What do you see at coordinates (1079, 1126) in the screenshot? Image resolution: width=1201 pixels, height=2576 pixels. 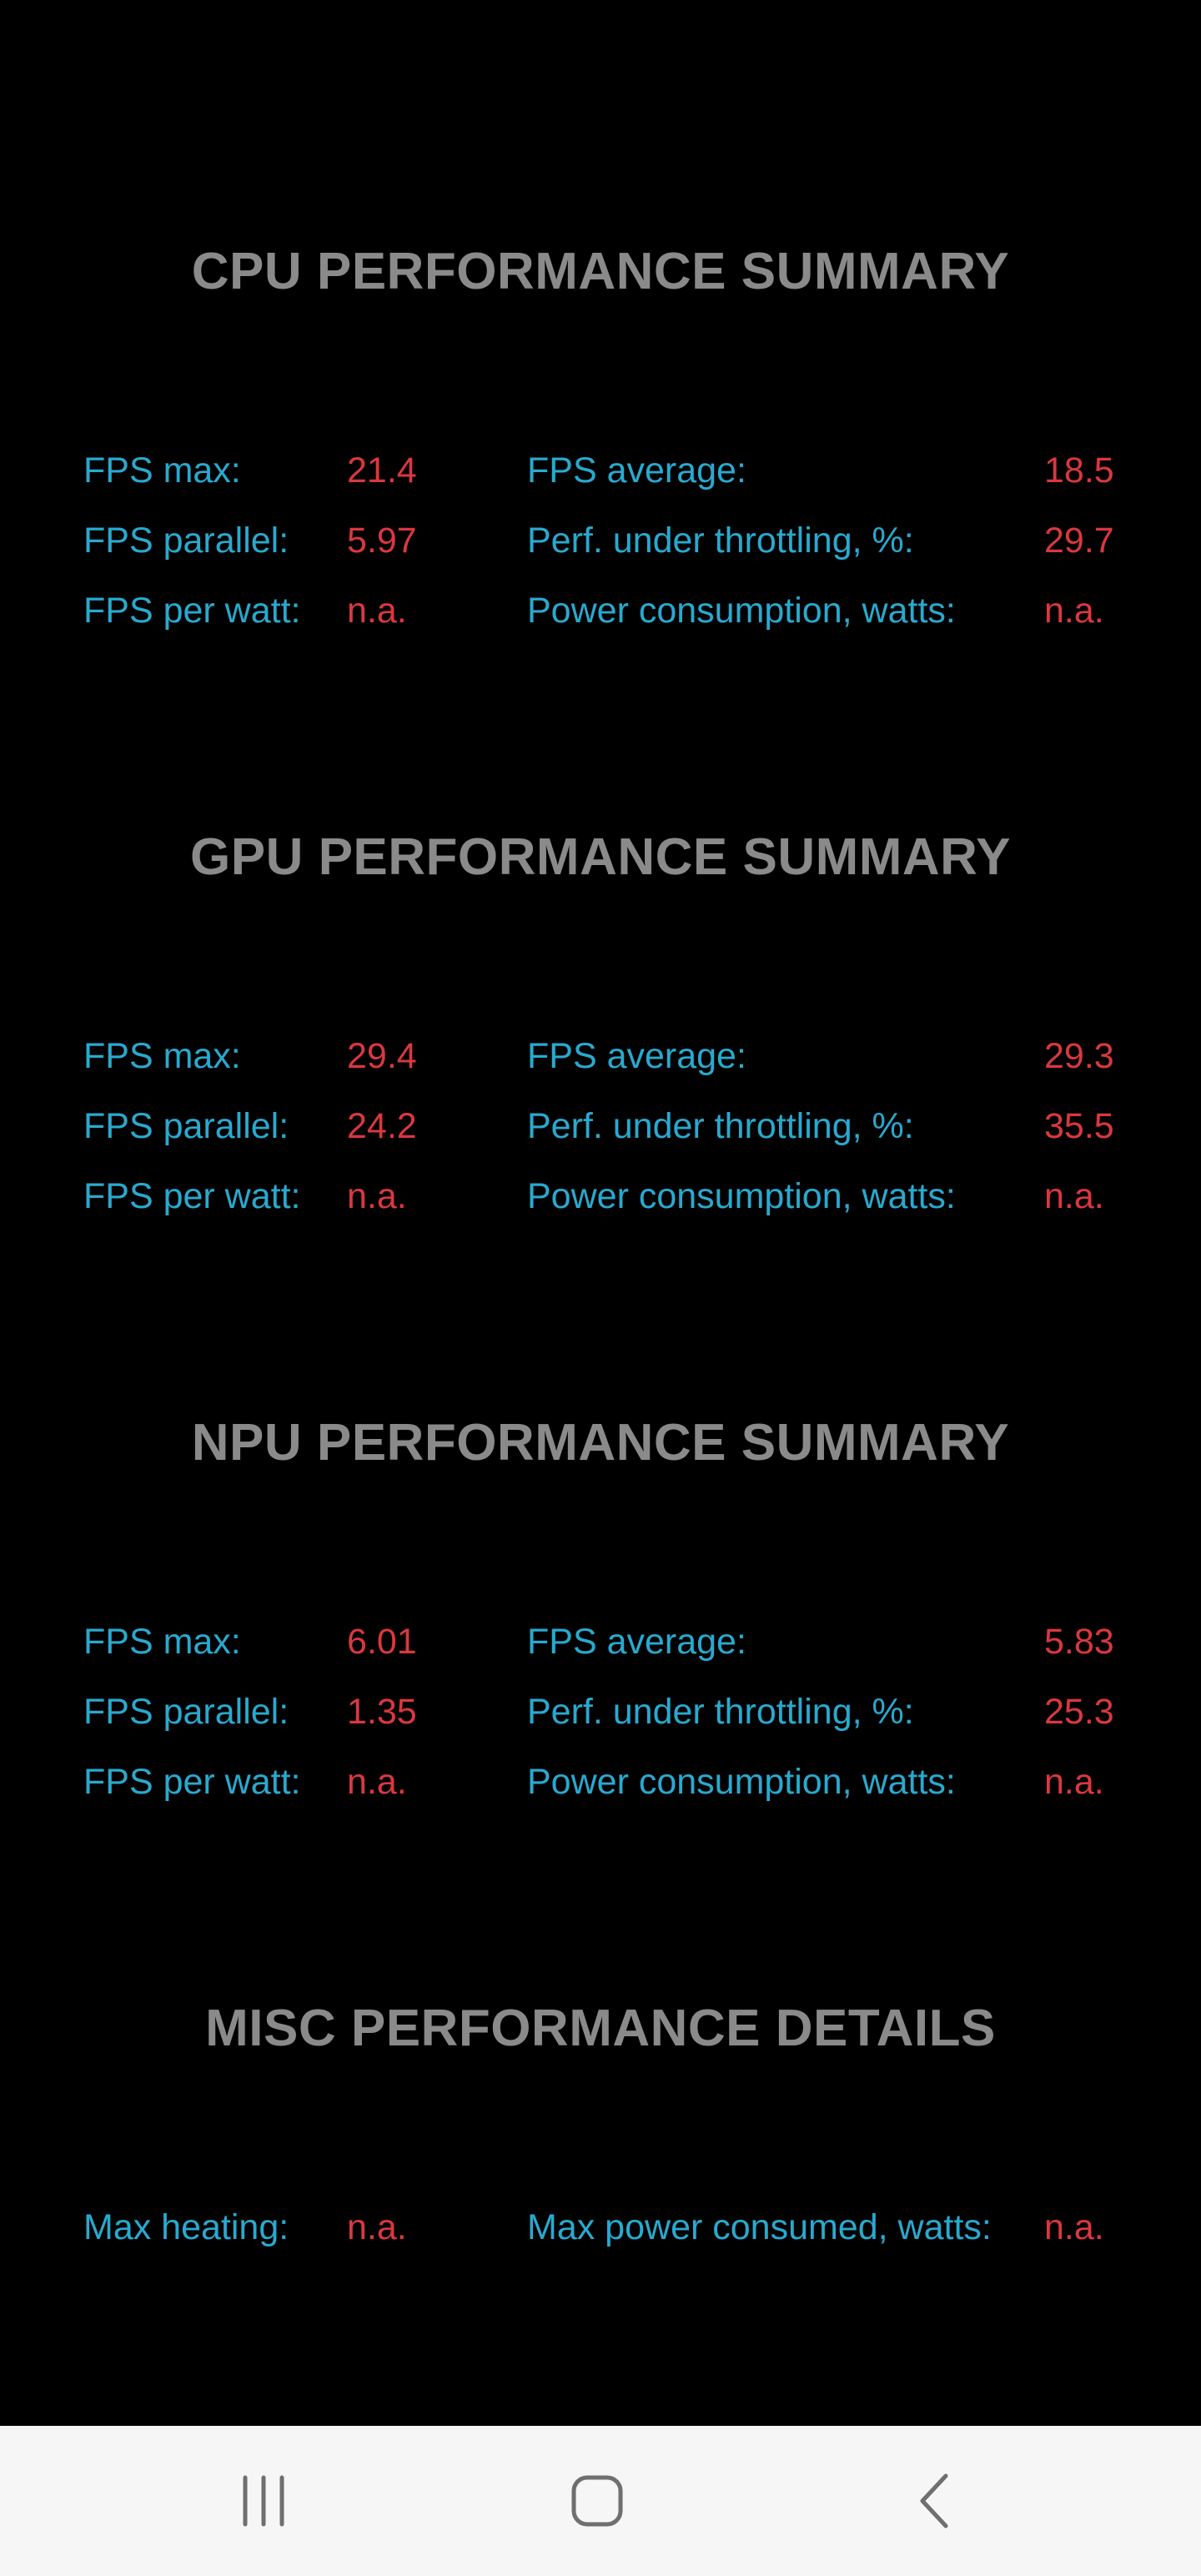 I see `metric-value: 35.5` at bounding box center [1079, 1126].